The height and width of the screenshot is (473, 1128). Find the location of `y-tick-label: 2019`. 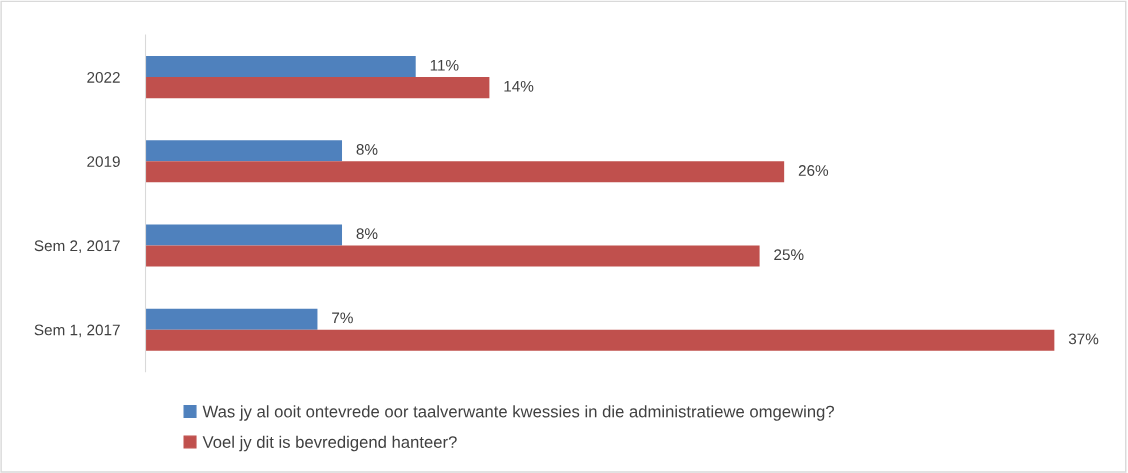

y-tick-label: 2019 is located at coordinates (103, 161).